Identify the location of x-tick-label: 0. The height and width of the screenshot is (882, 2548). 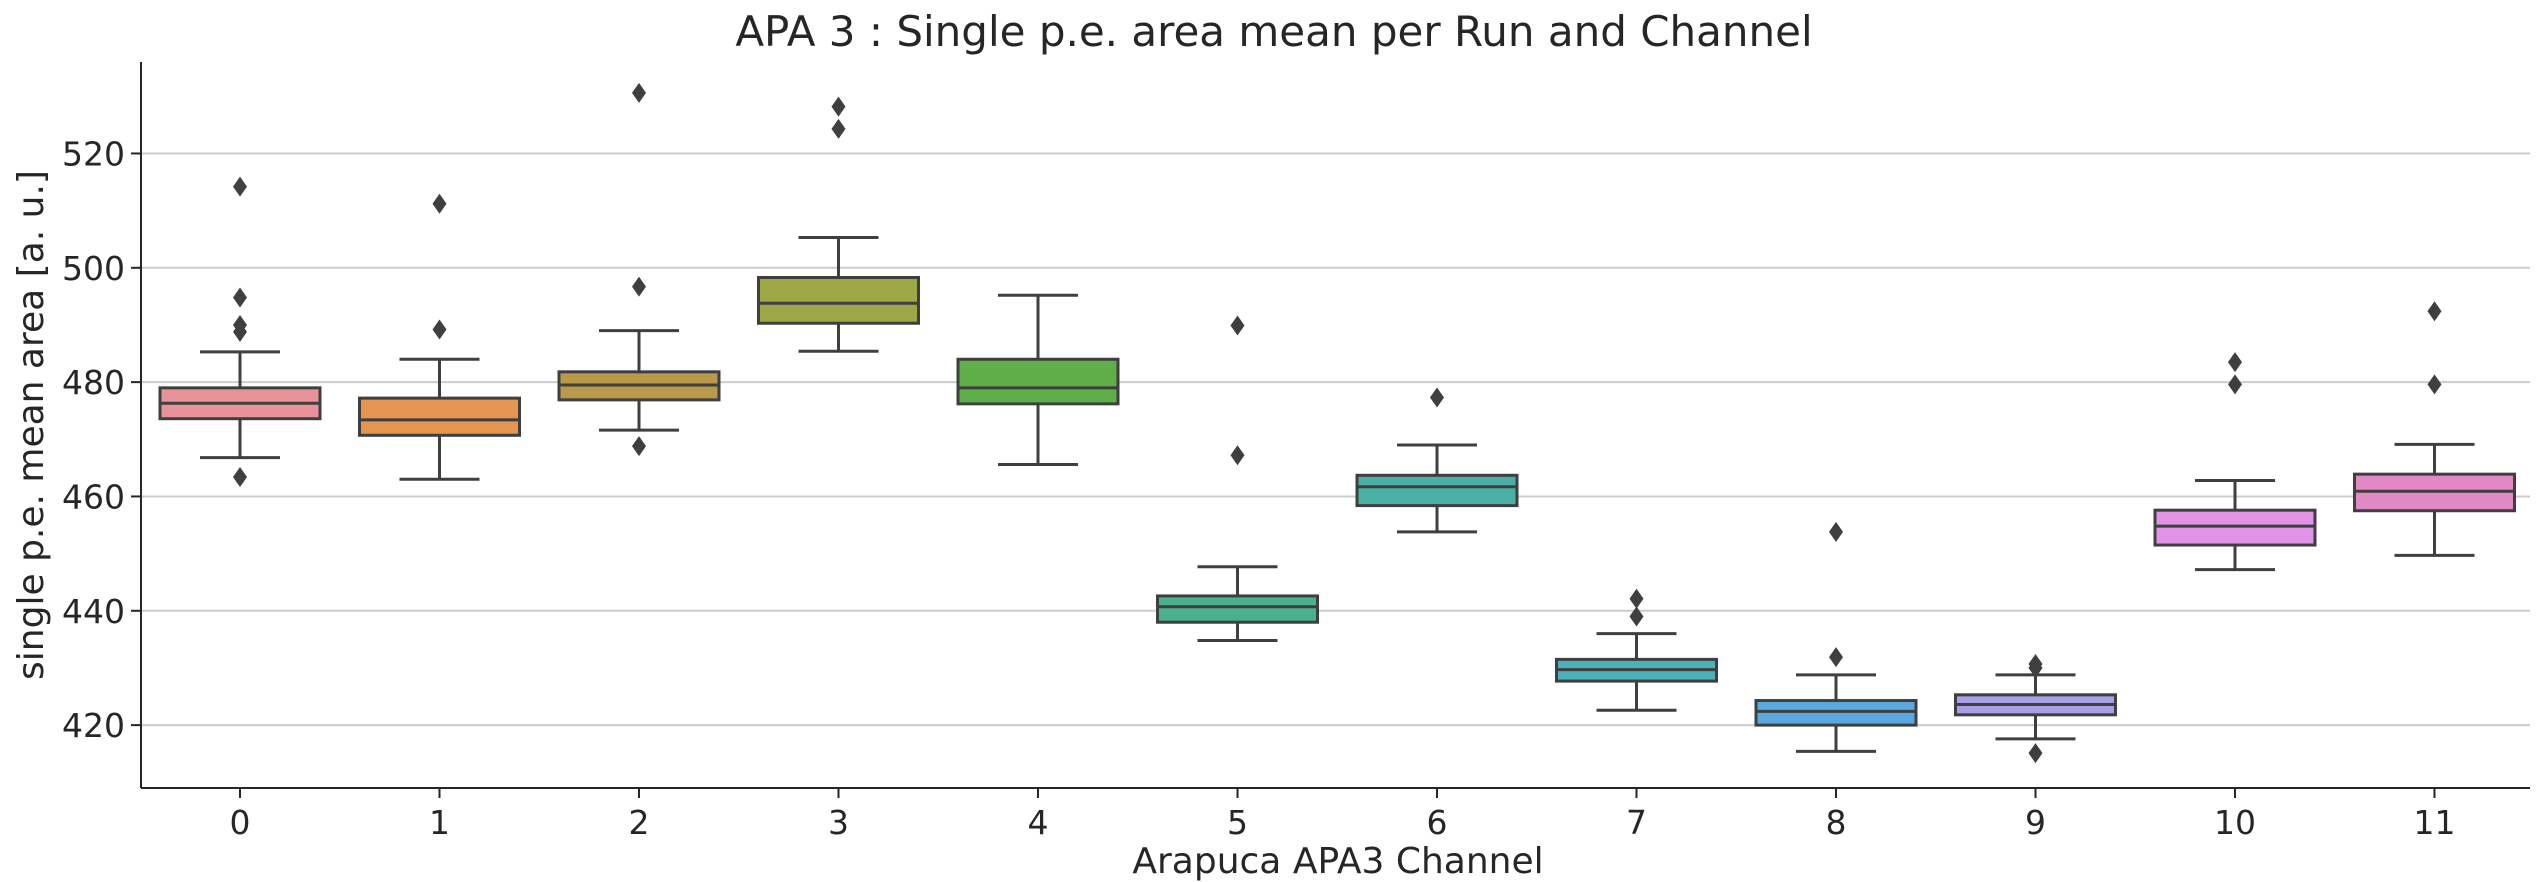
(240, 822).